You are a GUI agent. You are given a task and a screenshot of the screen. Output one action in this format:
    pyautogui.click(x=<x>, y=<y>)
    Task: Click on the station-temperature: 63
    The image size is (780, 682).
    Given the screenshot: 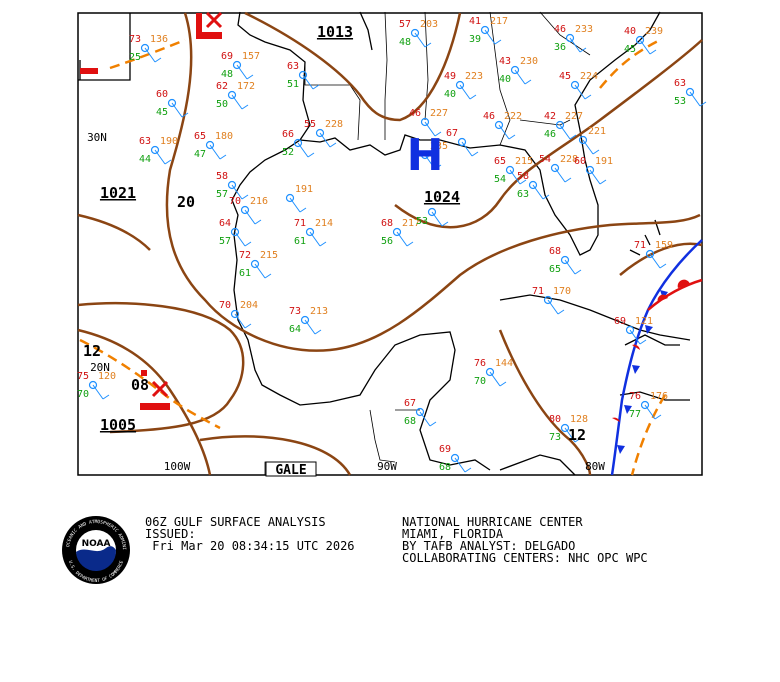 What is the action you would take?
    pyautogui.click(x=680, y=83)
    